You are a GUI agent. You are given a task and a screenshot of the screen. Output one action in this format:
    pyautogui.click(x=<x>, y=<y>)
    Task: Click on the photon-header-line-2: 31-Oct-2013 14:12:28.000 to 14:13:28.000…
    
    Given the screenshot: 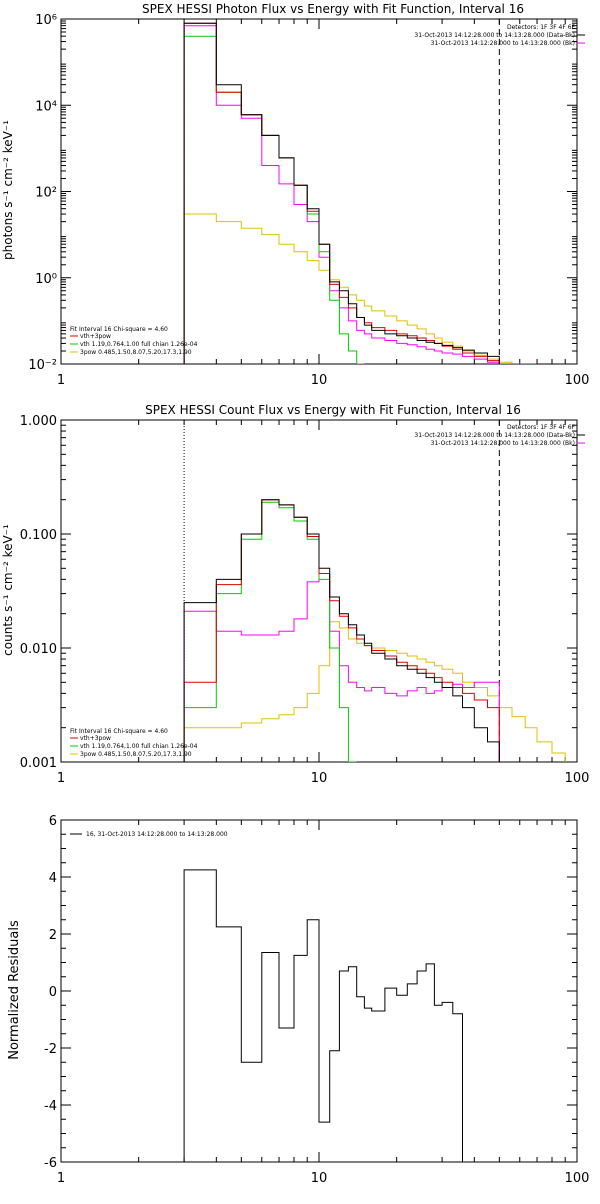 What is the action you would take?
    pyautogui.click(x=494, y=35)
    